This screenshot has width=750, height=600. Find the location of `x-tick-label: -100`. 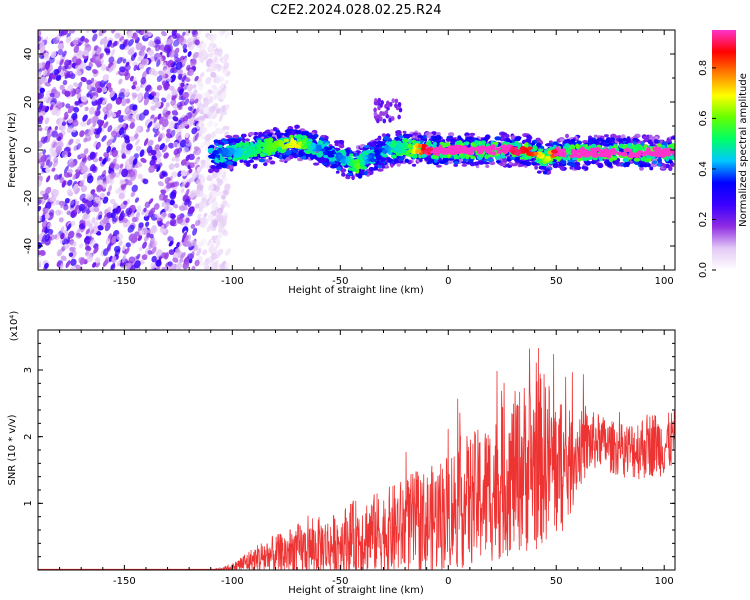

x-tick-label: -100 is located at coordinates (232, 281).